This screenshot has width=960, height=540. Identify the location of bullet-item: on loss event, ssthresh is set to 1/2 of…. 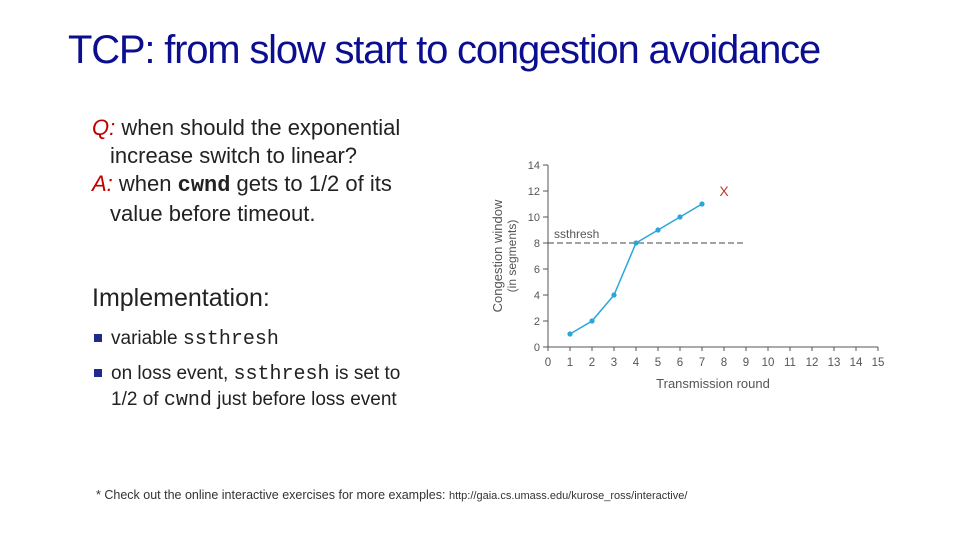
(284, 387).